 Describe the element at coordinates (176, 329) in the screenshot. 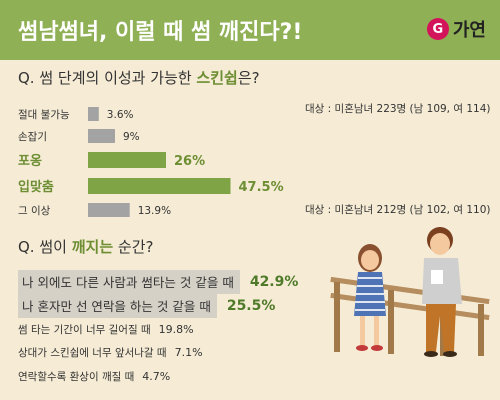

I see `list-item-percent: 19.8%` at that location.